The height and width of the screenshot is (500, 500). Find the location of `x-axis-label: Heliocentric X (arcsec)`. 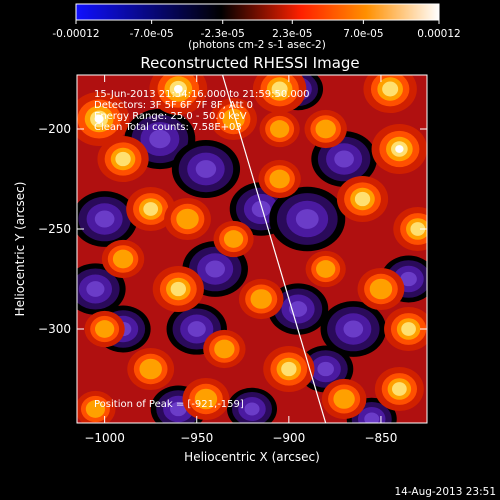

x-axis-label: Heliocentric X (arcsec) is located at coordinates (252, 457).